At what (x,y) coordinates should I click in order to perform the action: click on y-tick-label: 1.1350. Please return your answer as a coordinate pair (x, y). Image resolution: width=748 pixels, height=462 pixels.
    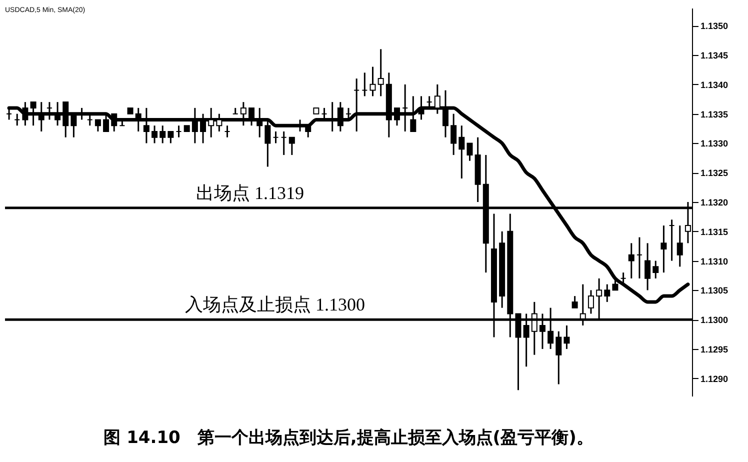
    Looking at the image, I should click on (714, 26).